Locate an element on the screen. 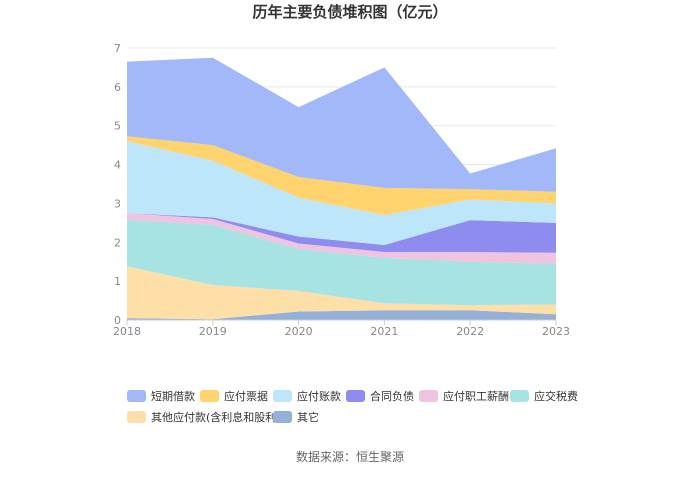 Image resolution: width=700 pixels, height=477 pixels. y-tick-label: 6 is located at coordinates (117, 87).